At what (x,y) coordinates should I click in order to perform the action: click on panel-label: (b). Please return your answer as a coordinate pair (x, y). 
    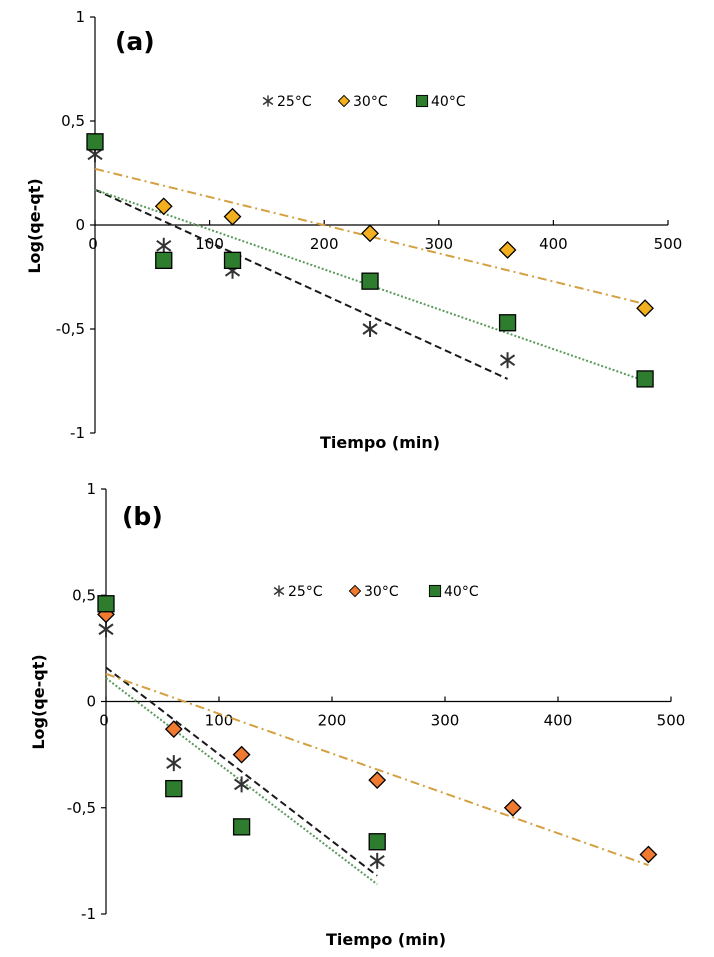
    Looking at the image, I should click on (142, 516).